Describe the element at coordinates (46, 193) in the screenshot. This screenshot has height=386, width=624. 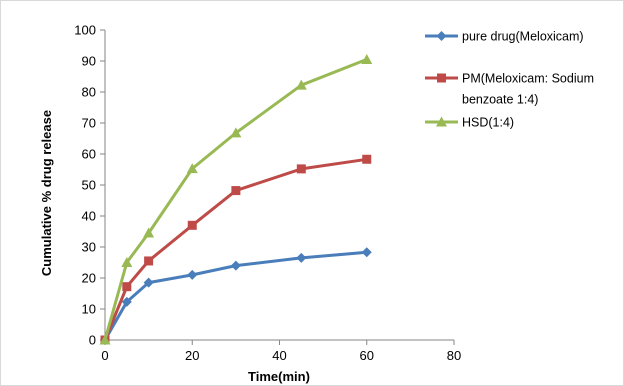
I see `y-axis-title: Cumulative % drug release` at that location.